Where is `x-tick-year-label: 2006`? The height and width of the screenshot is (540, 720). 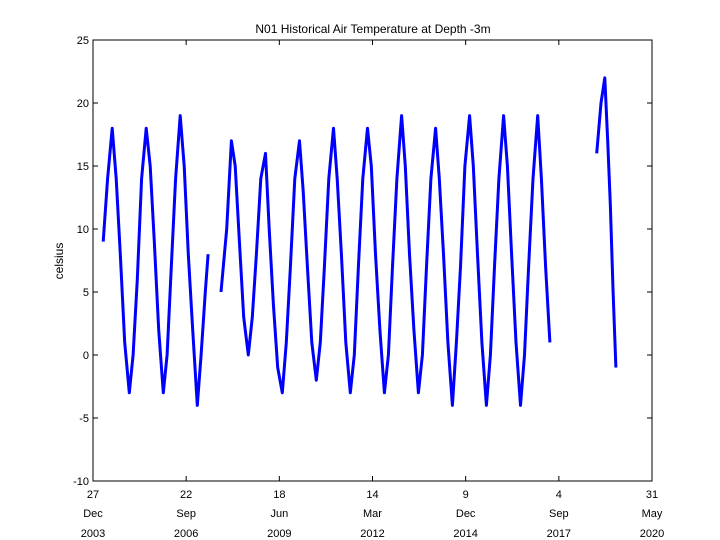
x-tick-year-label: 2006 is located at coordinates (186, 534).